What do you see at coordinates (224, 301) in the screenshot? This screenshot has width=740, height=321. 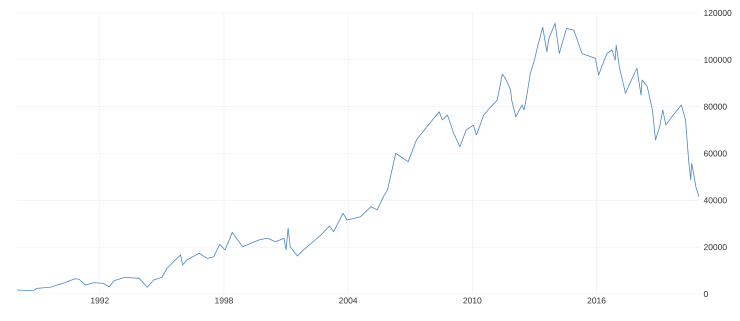 I see `x-tick-label: 1998` at bounding box center [224, 301].